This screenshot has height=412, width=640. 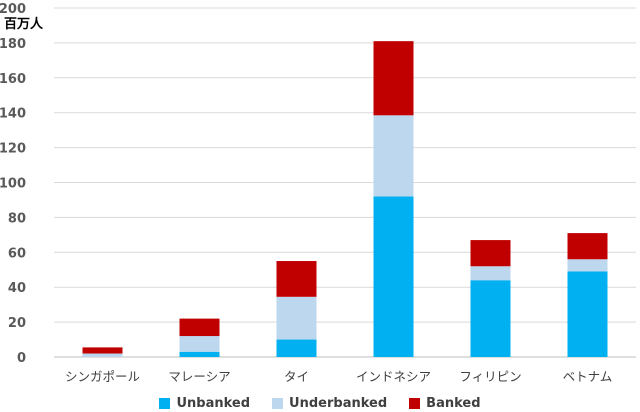 I want to click on y-axis-ticks: 0 20 40 60 80 100 120 140 160 180 200, so click(x=13, y=184).